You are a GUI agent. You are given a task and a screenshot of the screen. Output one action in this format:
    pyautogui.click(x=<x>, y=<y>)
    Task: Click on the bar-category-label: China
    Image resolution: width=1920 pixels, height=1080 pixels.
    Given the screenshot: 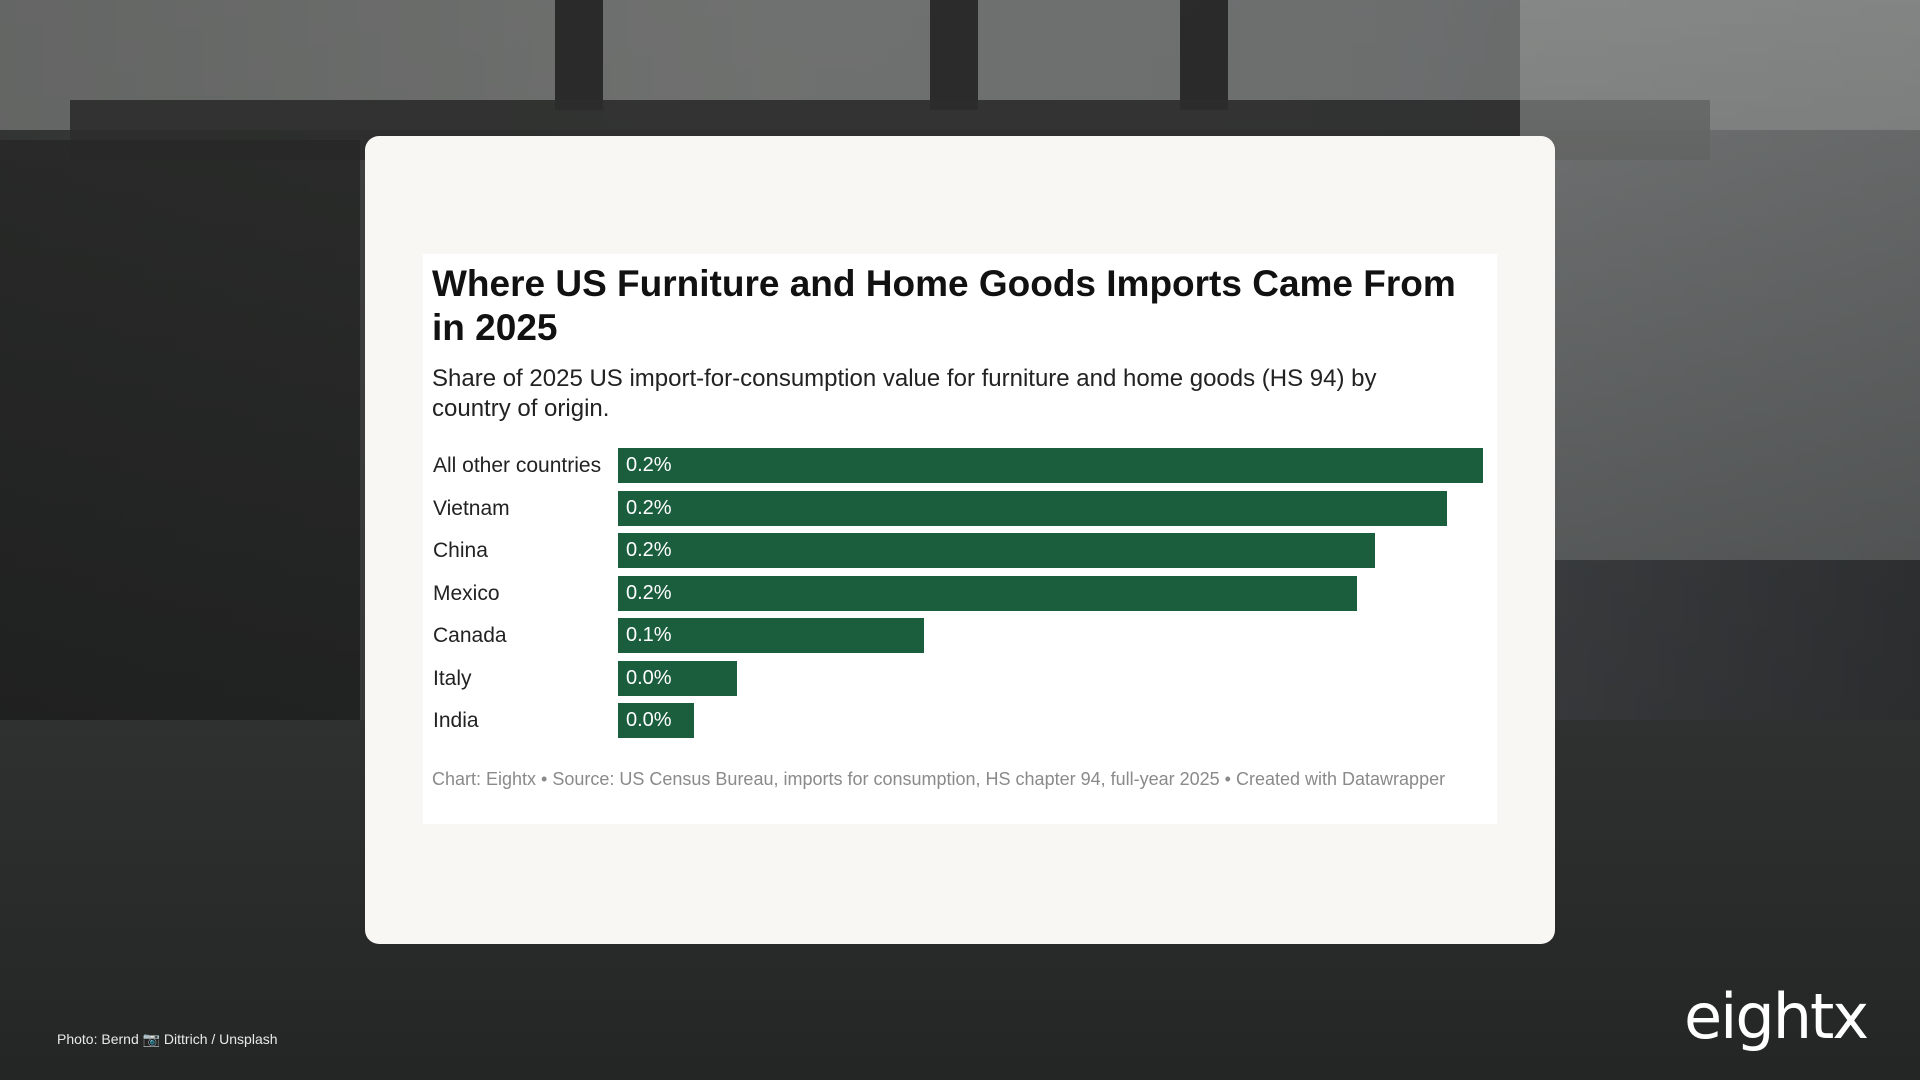 What is the action you would take?
    pyautogui.click(x=460, y=550)
    